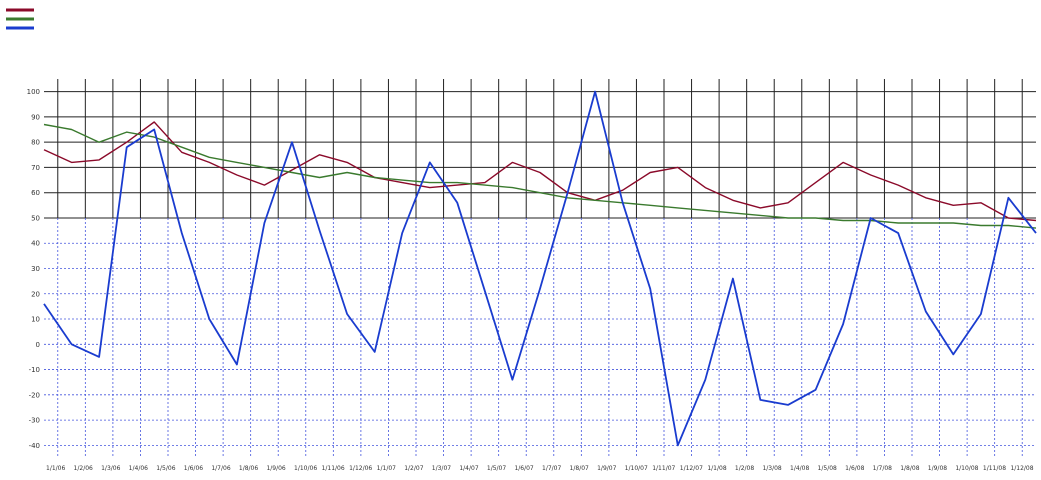 The height and width of the screenshot is (480, 1041). What do you see at coordinates (333, 468) in the screenshot?
I see `x-tick-label: 1/11/06` at bounding box center [333, 468].